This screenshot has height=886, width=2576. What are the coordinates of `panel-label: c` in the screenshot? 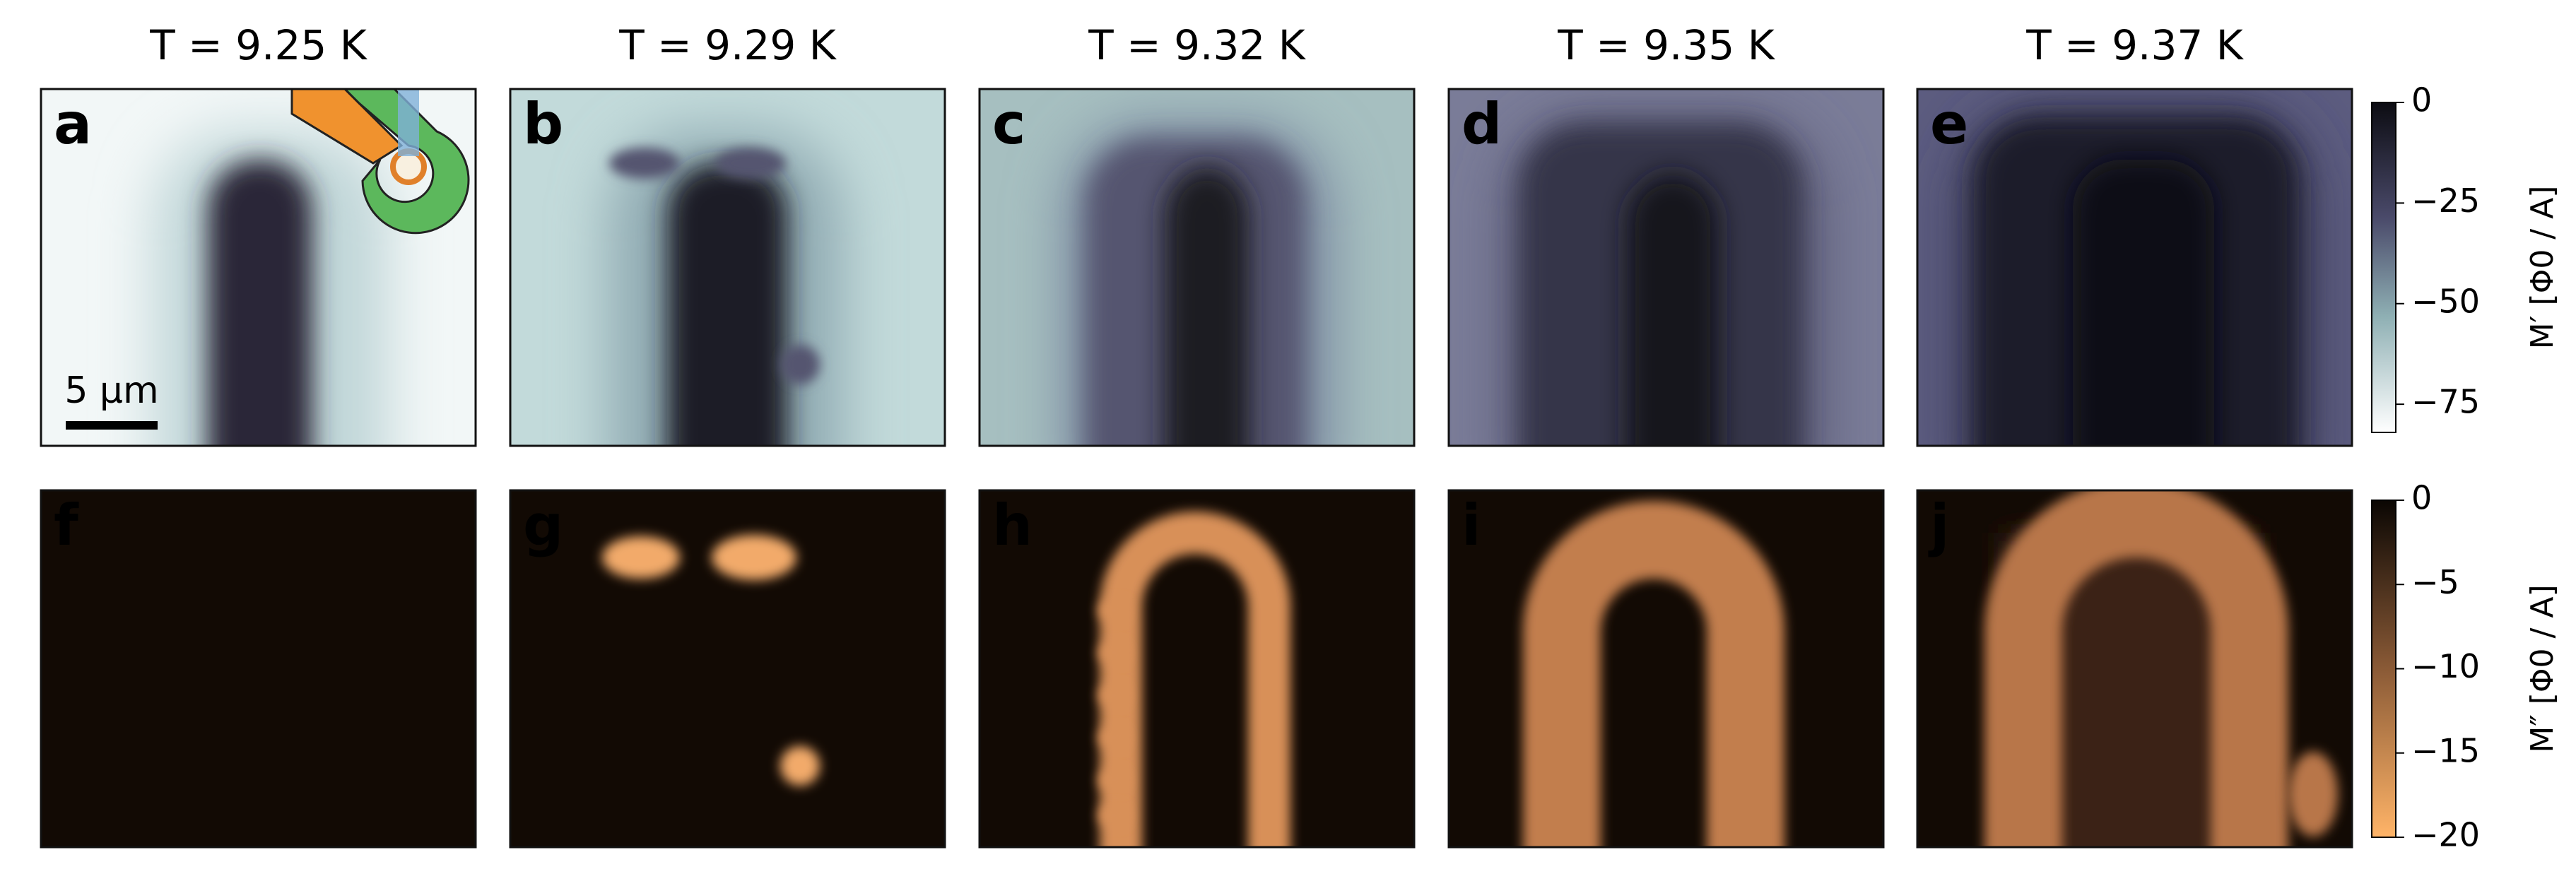 It's located at (1008, 124).